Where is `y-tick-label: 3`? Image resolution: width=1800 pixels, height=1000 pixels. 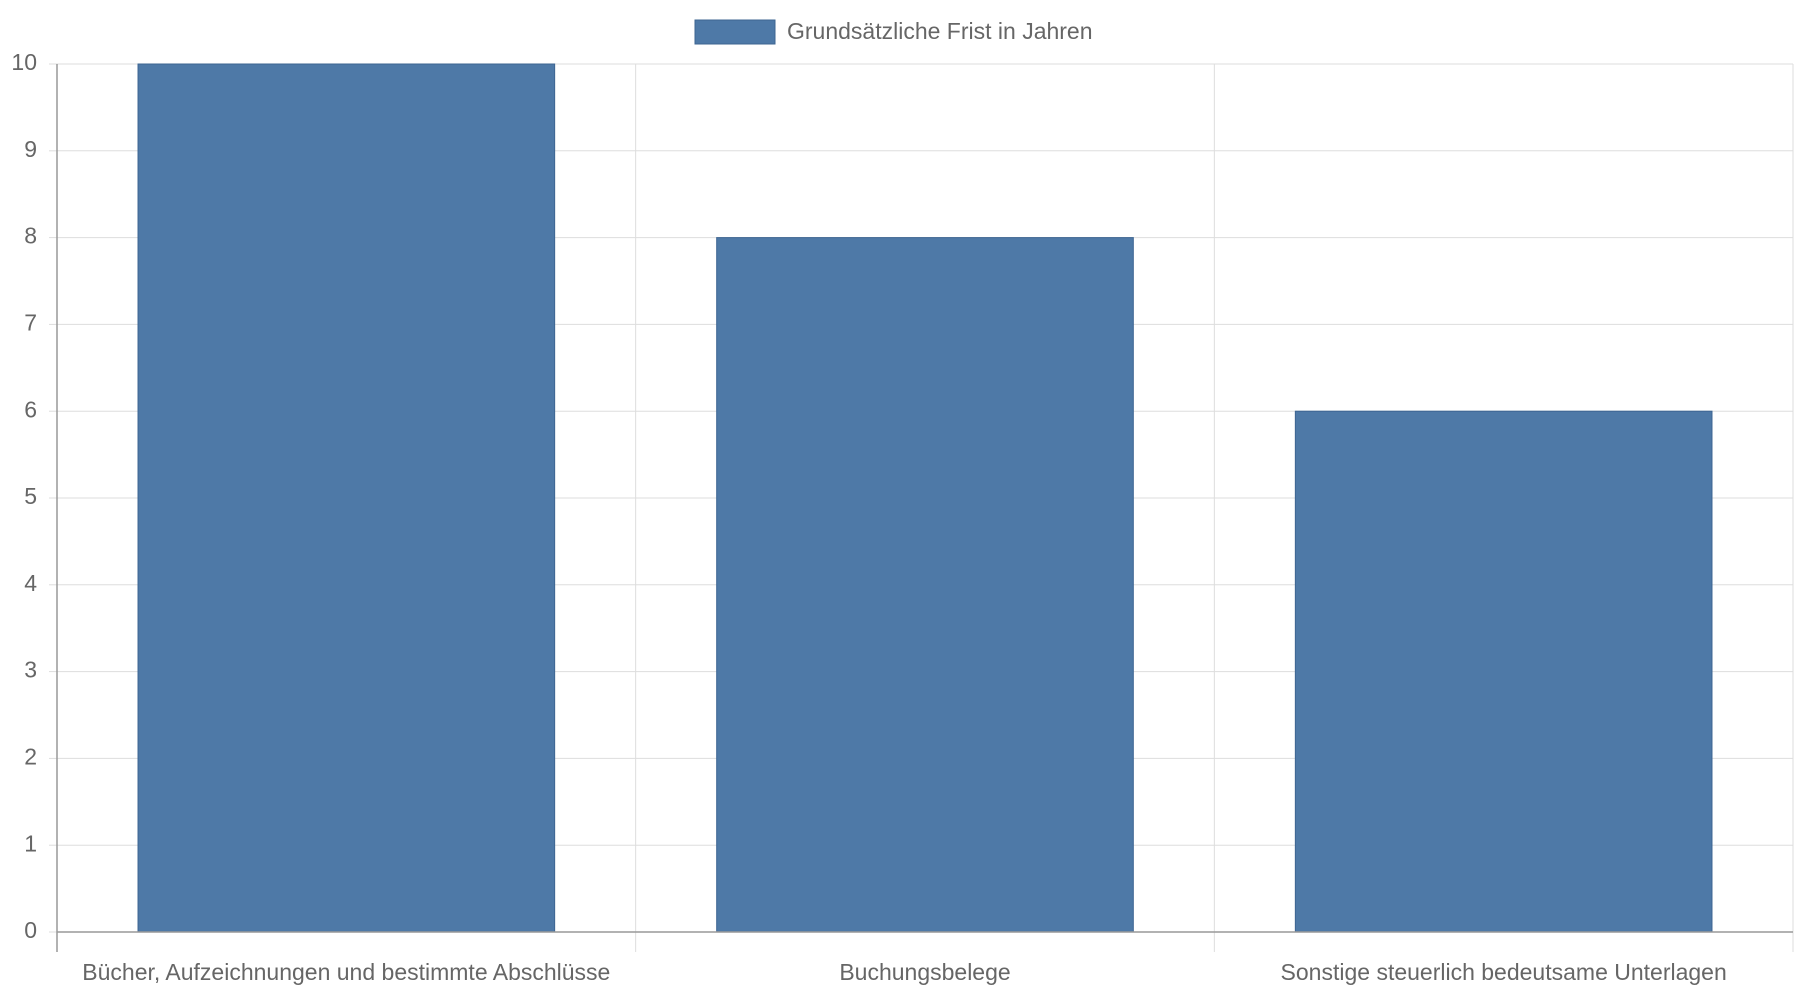
y-tick-label: 3 is located at coordinates (30, 670).